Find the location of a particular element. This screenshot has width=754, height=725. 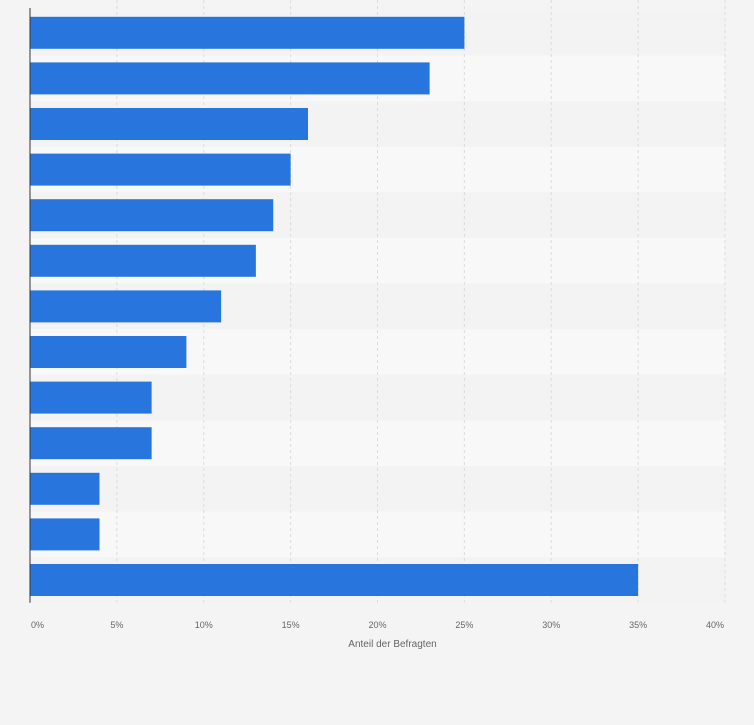

x-tick-labels: 0% 5% 10% 15% 20% 25% 30% 35% 40% is located at coordinates (377, 625).